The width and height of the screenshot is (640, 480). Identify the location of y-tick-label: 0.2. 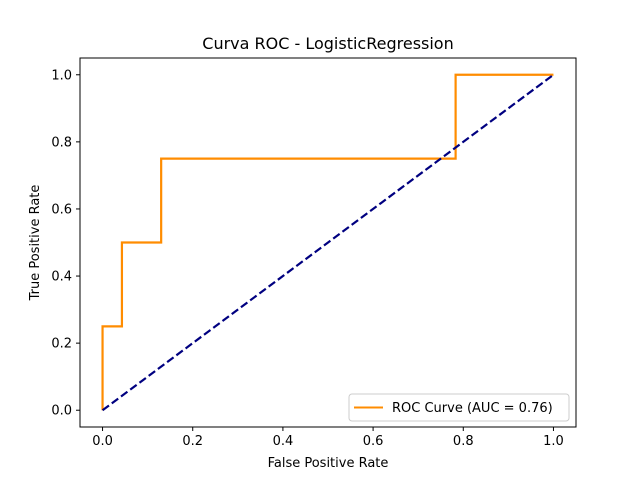
(61, 344).